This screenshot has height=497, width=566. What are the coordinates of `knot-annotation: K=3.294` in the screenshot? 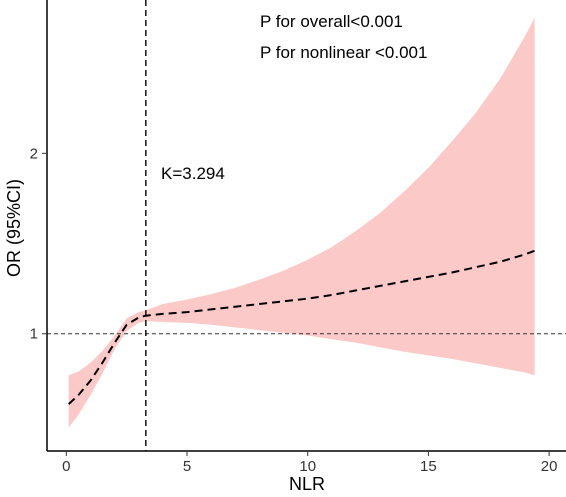 It's located at (193, 173).